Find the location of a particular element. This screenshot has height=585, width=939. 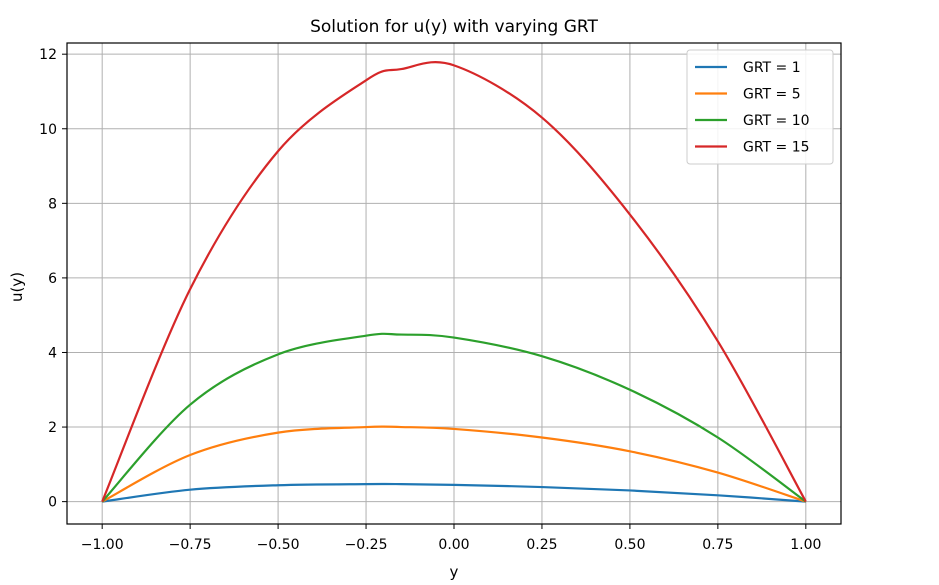

y-ticks: 0 2 4 6 8 10 12 is located at coordinates (53, 279).